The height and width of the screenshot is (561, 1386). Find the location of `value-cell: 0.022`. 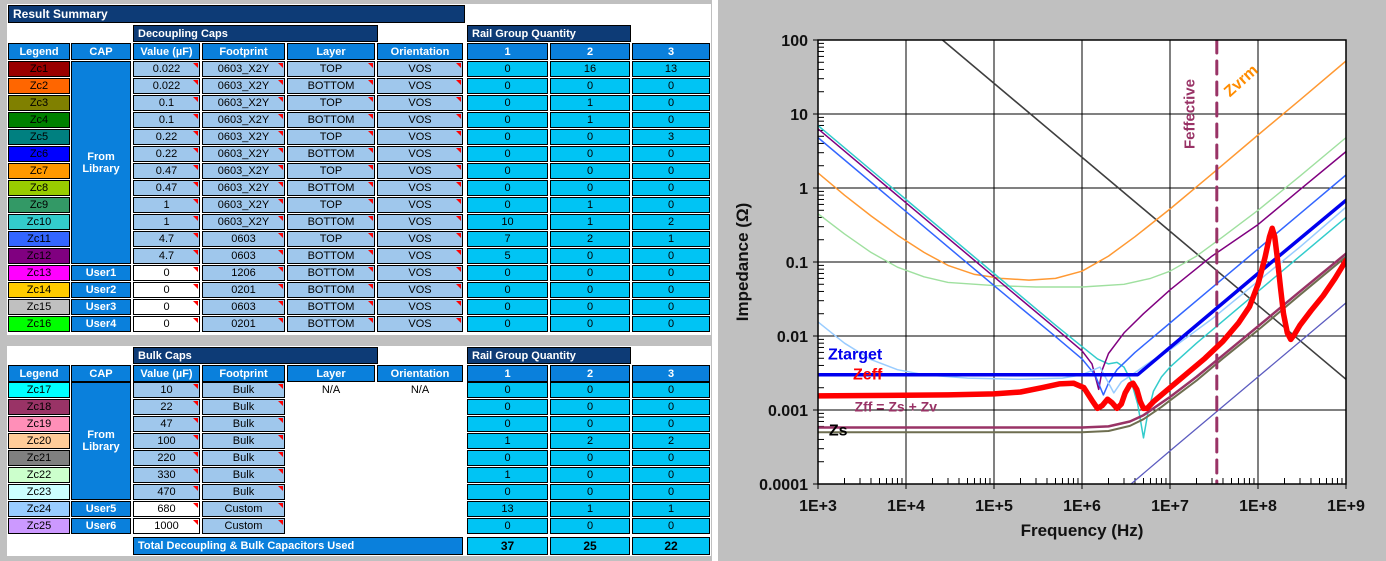

value-cell: 0.022 is located at coordinates (166, 69).